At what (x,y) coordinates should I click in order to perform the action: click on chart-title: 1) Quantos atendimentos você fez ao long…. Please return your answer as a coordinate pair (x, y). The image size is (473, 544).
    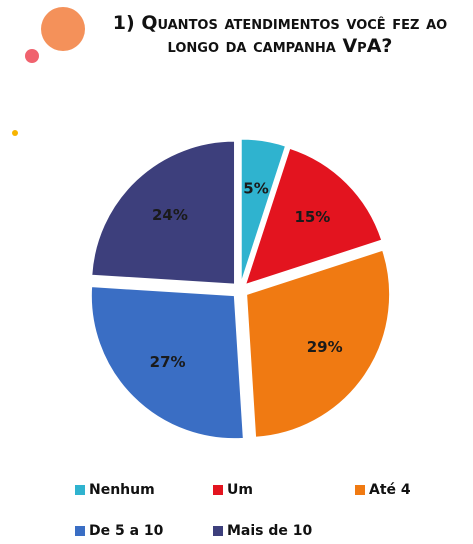
    Looking at the image, I should click on (280, 34).